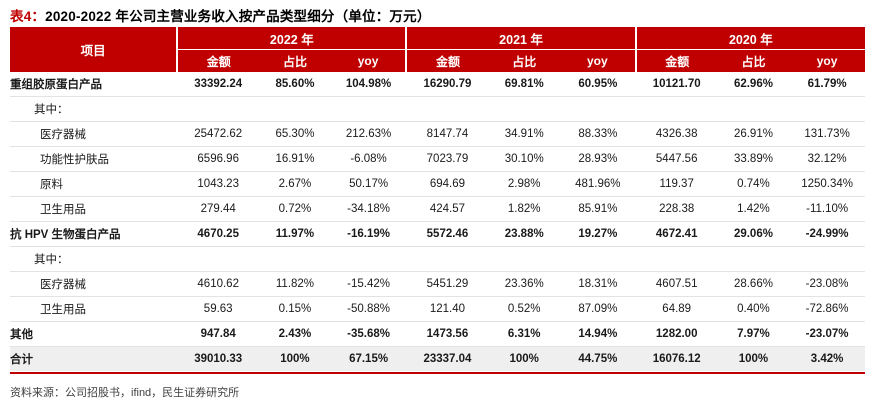 This screenshot has width=875, height=408. What do you see at coordinates (218, 60) in the screenshot?
I see `header-2022-amount: 金额` at bounding box center [218, 60].